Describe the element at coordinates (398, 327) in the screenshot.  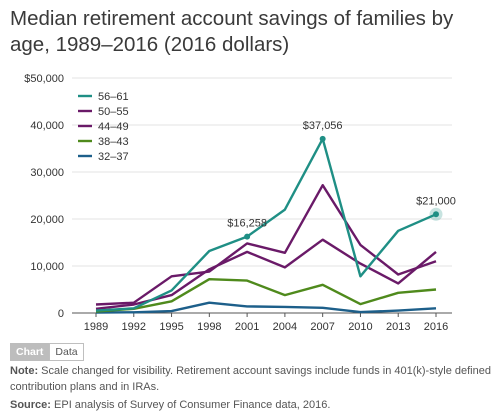
I see `x-tick-label: 2013` at that location.